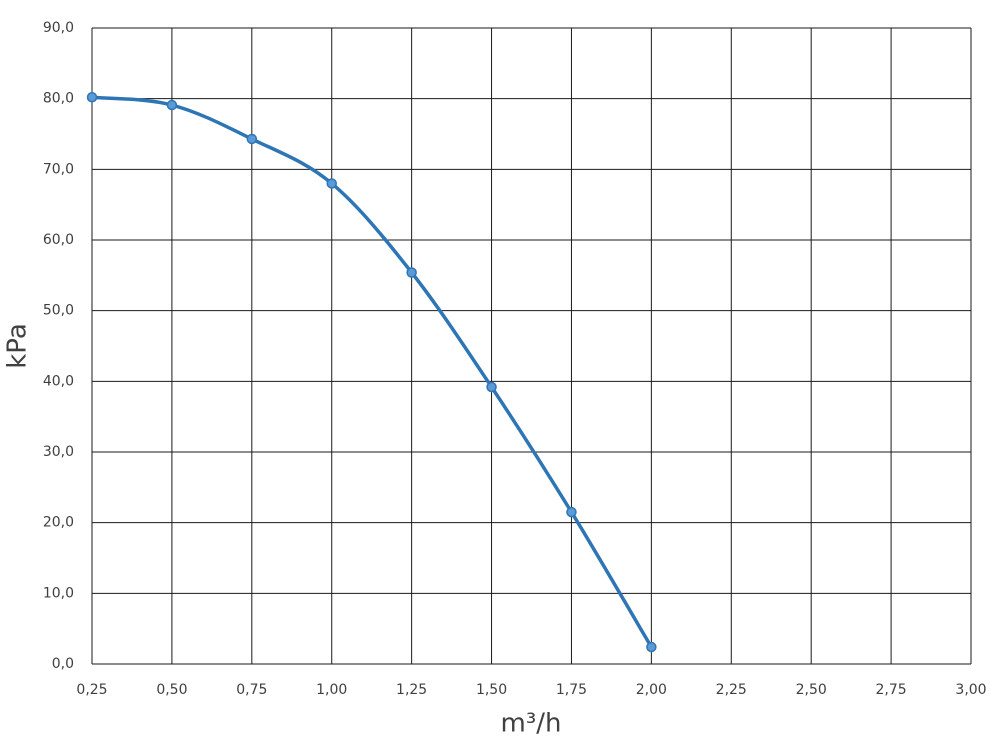 This screenshot has width=1000, height=741. I want to click on x-tick-label: 1,50, so click(491, 690).